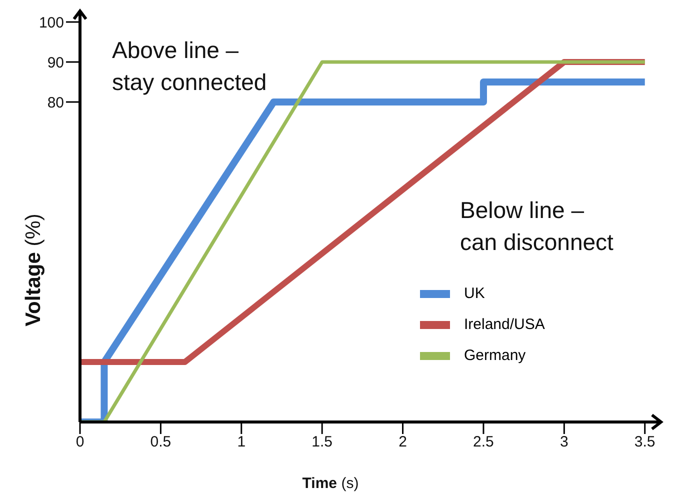  Describe the element at coordinates (645, 442) in the screenshot. I see `x-tick-label: 3.5` at that location.